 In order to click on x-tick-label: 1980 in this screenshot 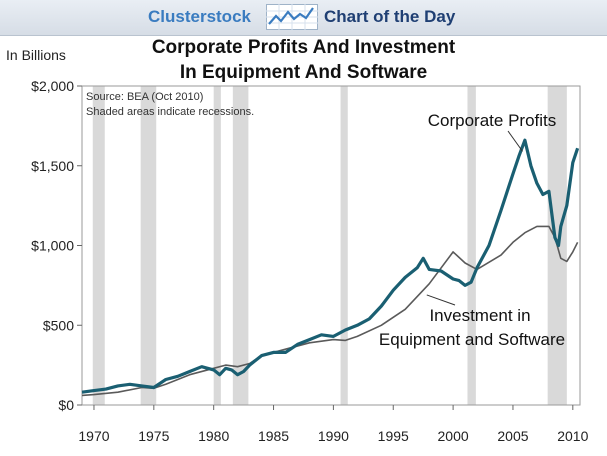, I will do `click(213, 436)`.